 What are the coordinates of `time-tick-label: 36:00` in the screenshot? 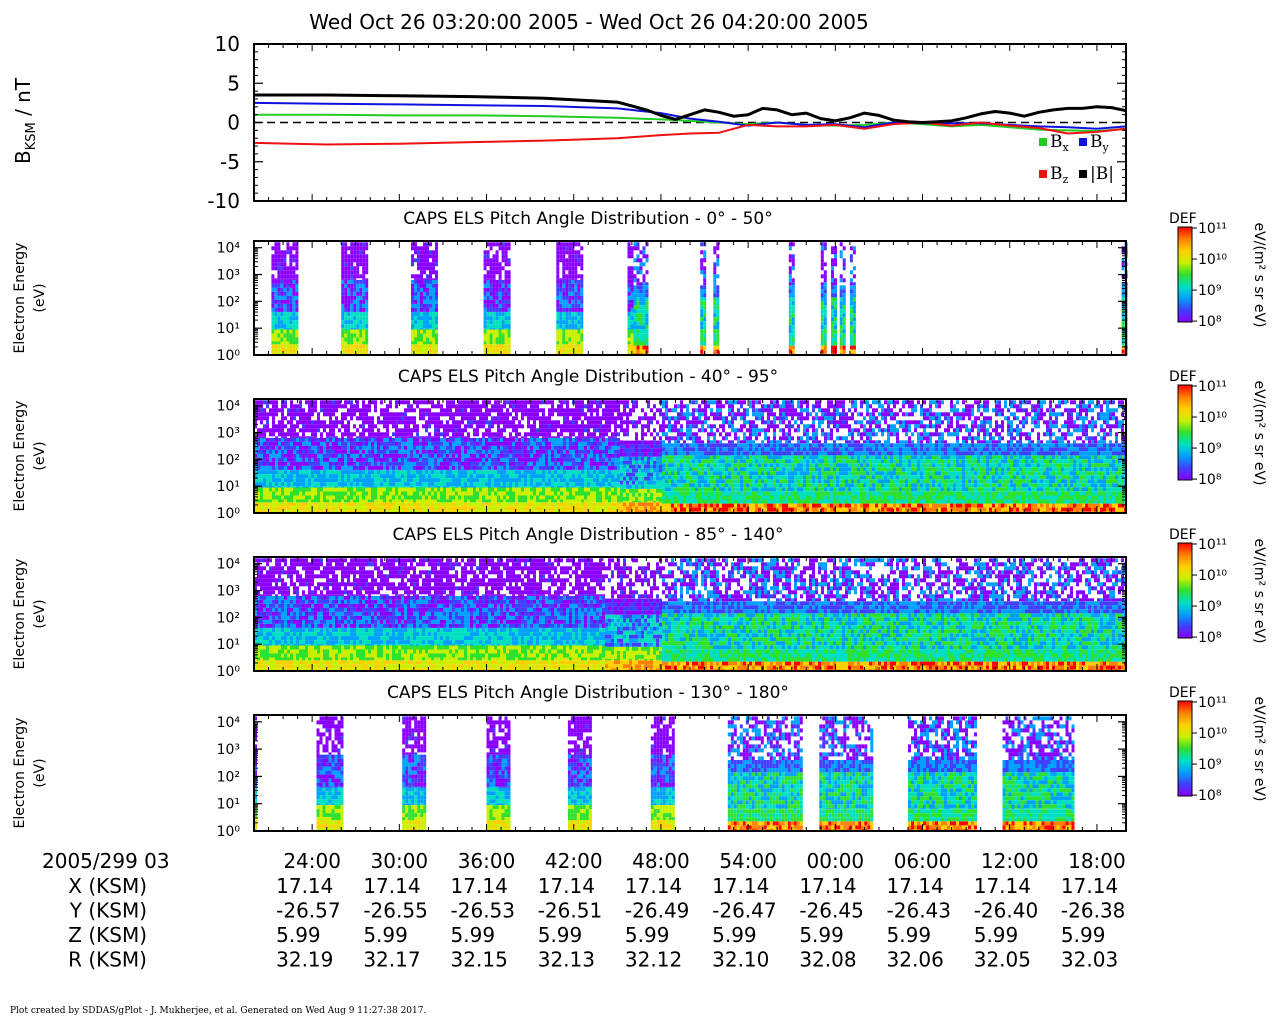 It's located at (487, 861).